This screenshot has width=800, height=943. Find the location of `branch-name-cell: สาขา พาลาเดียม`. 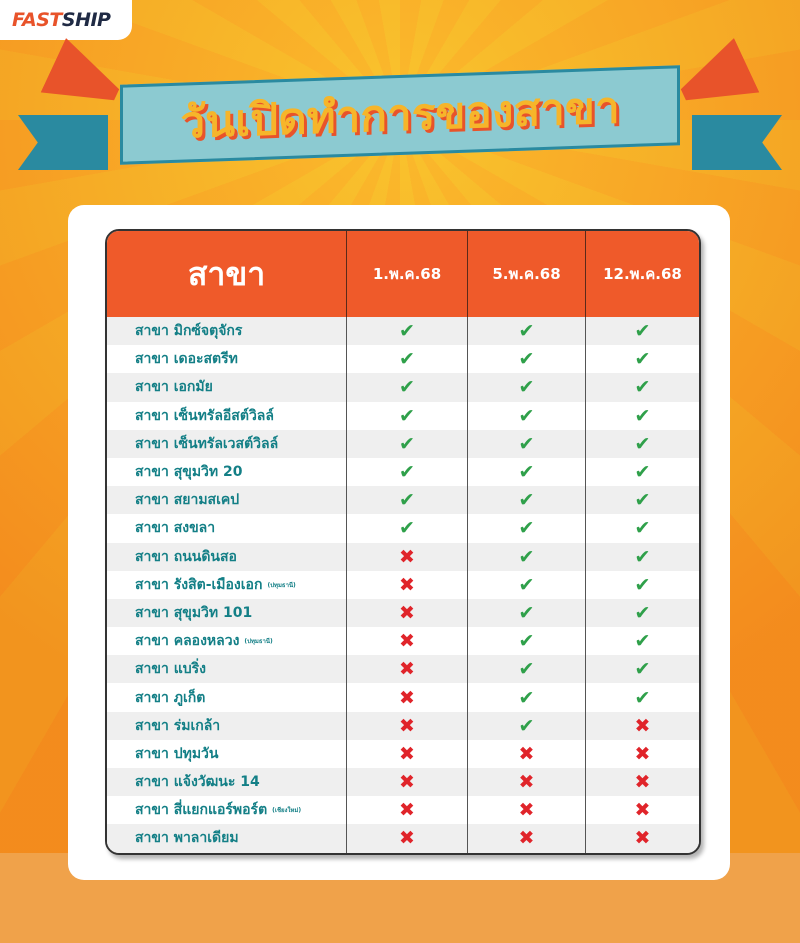

branch-name-cell: สาขา พาลาเดียม is located at coordinates (227, 838).